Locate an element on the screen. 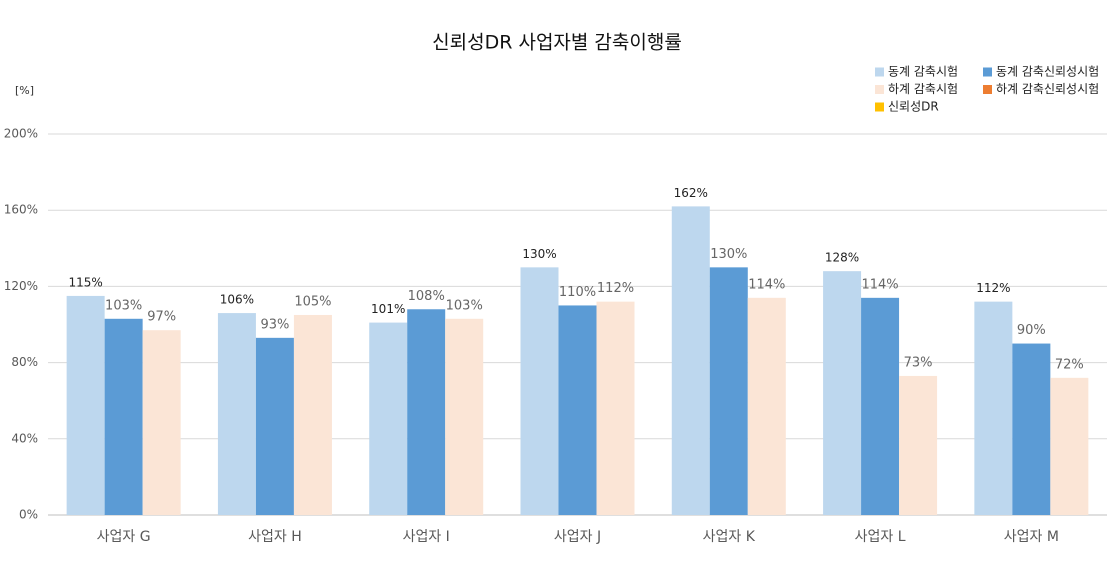 The height and width of the screenshot is (561, 1115). value-label: 106% is located at coordinates (237, 300).